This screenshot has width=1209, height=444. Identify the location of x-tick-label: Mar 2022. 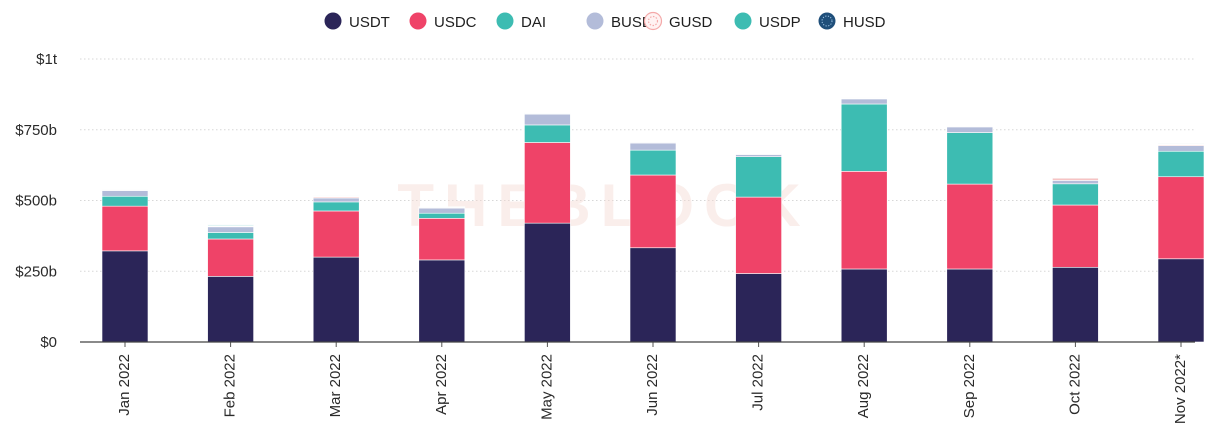
(335, 385).